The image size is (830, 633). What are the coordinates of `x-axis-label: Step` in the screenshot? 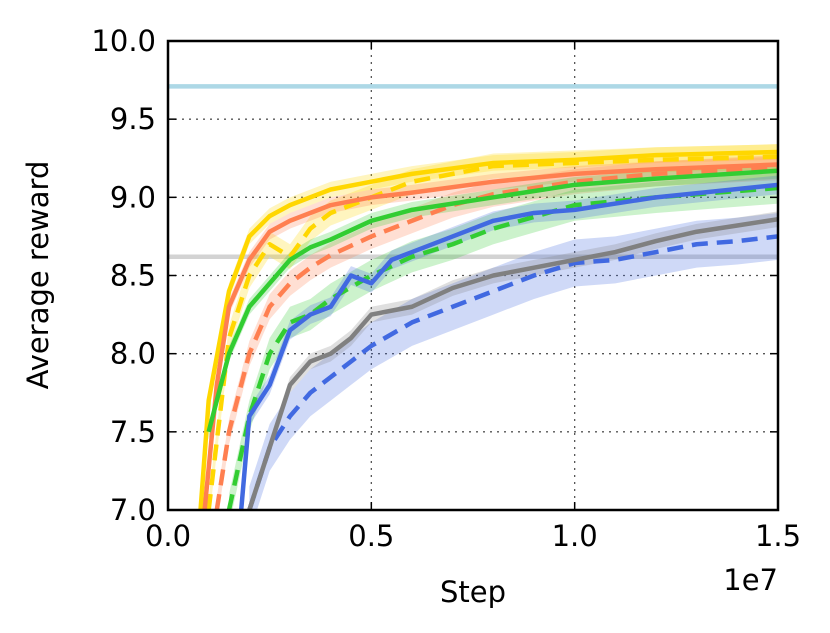 It's located at (473, 592).